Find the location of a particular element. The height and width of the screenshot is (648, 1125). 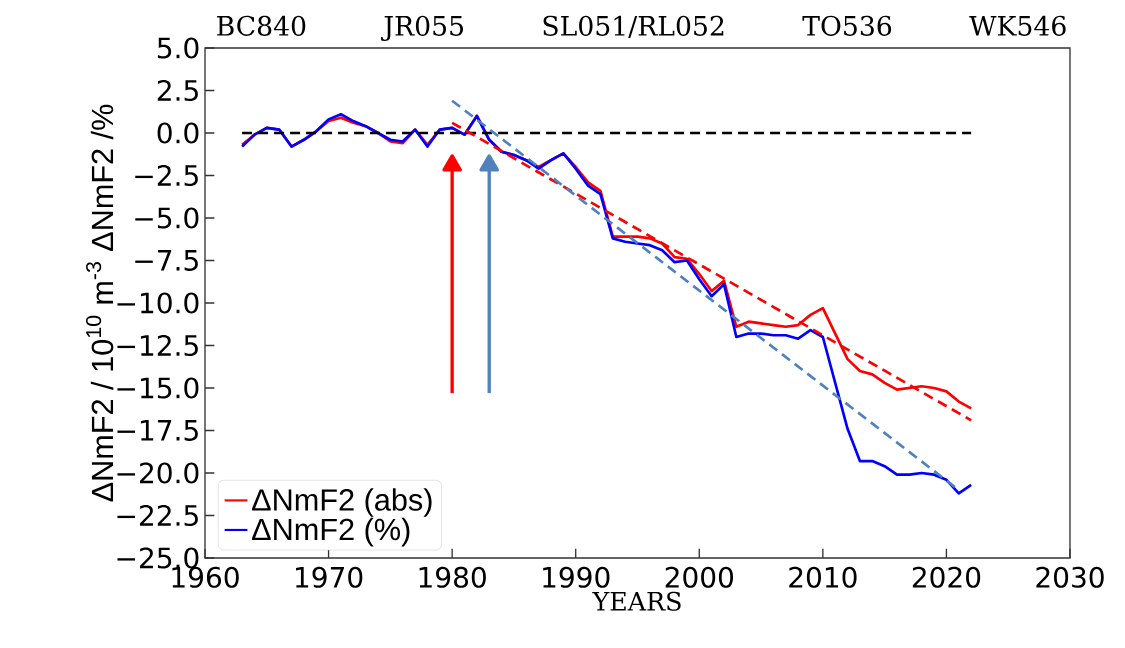

text: JR055 is located at coordinates (422, 28).